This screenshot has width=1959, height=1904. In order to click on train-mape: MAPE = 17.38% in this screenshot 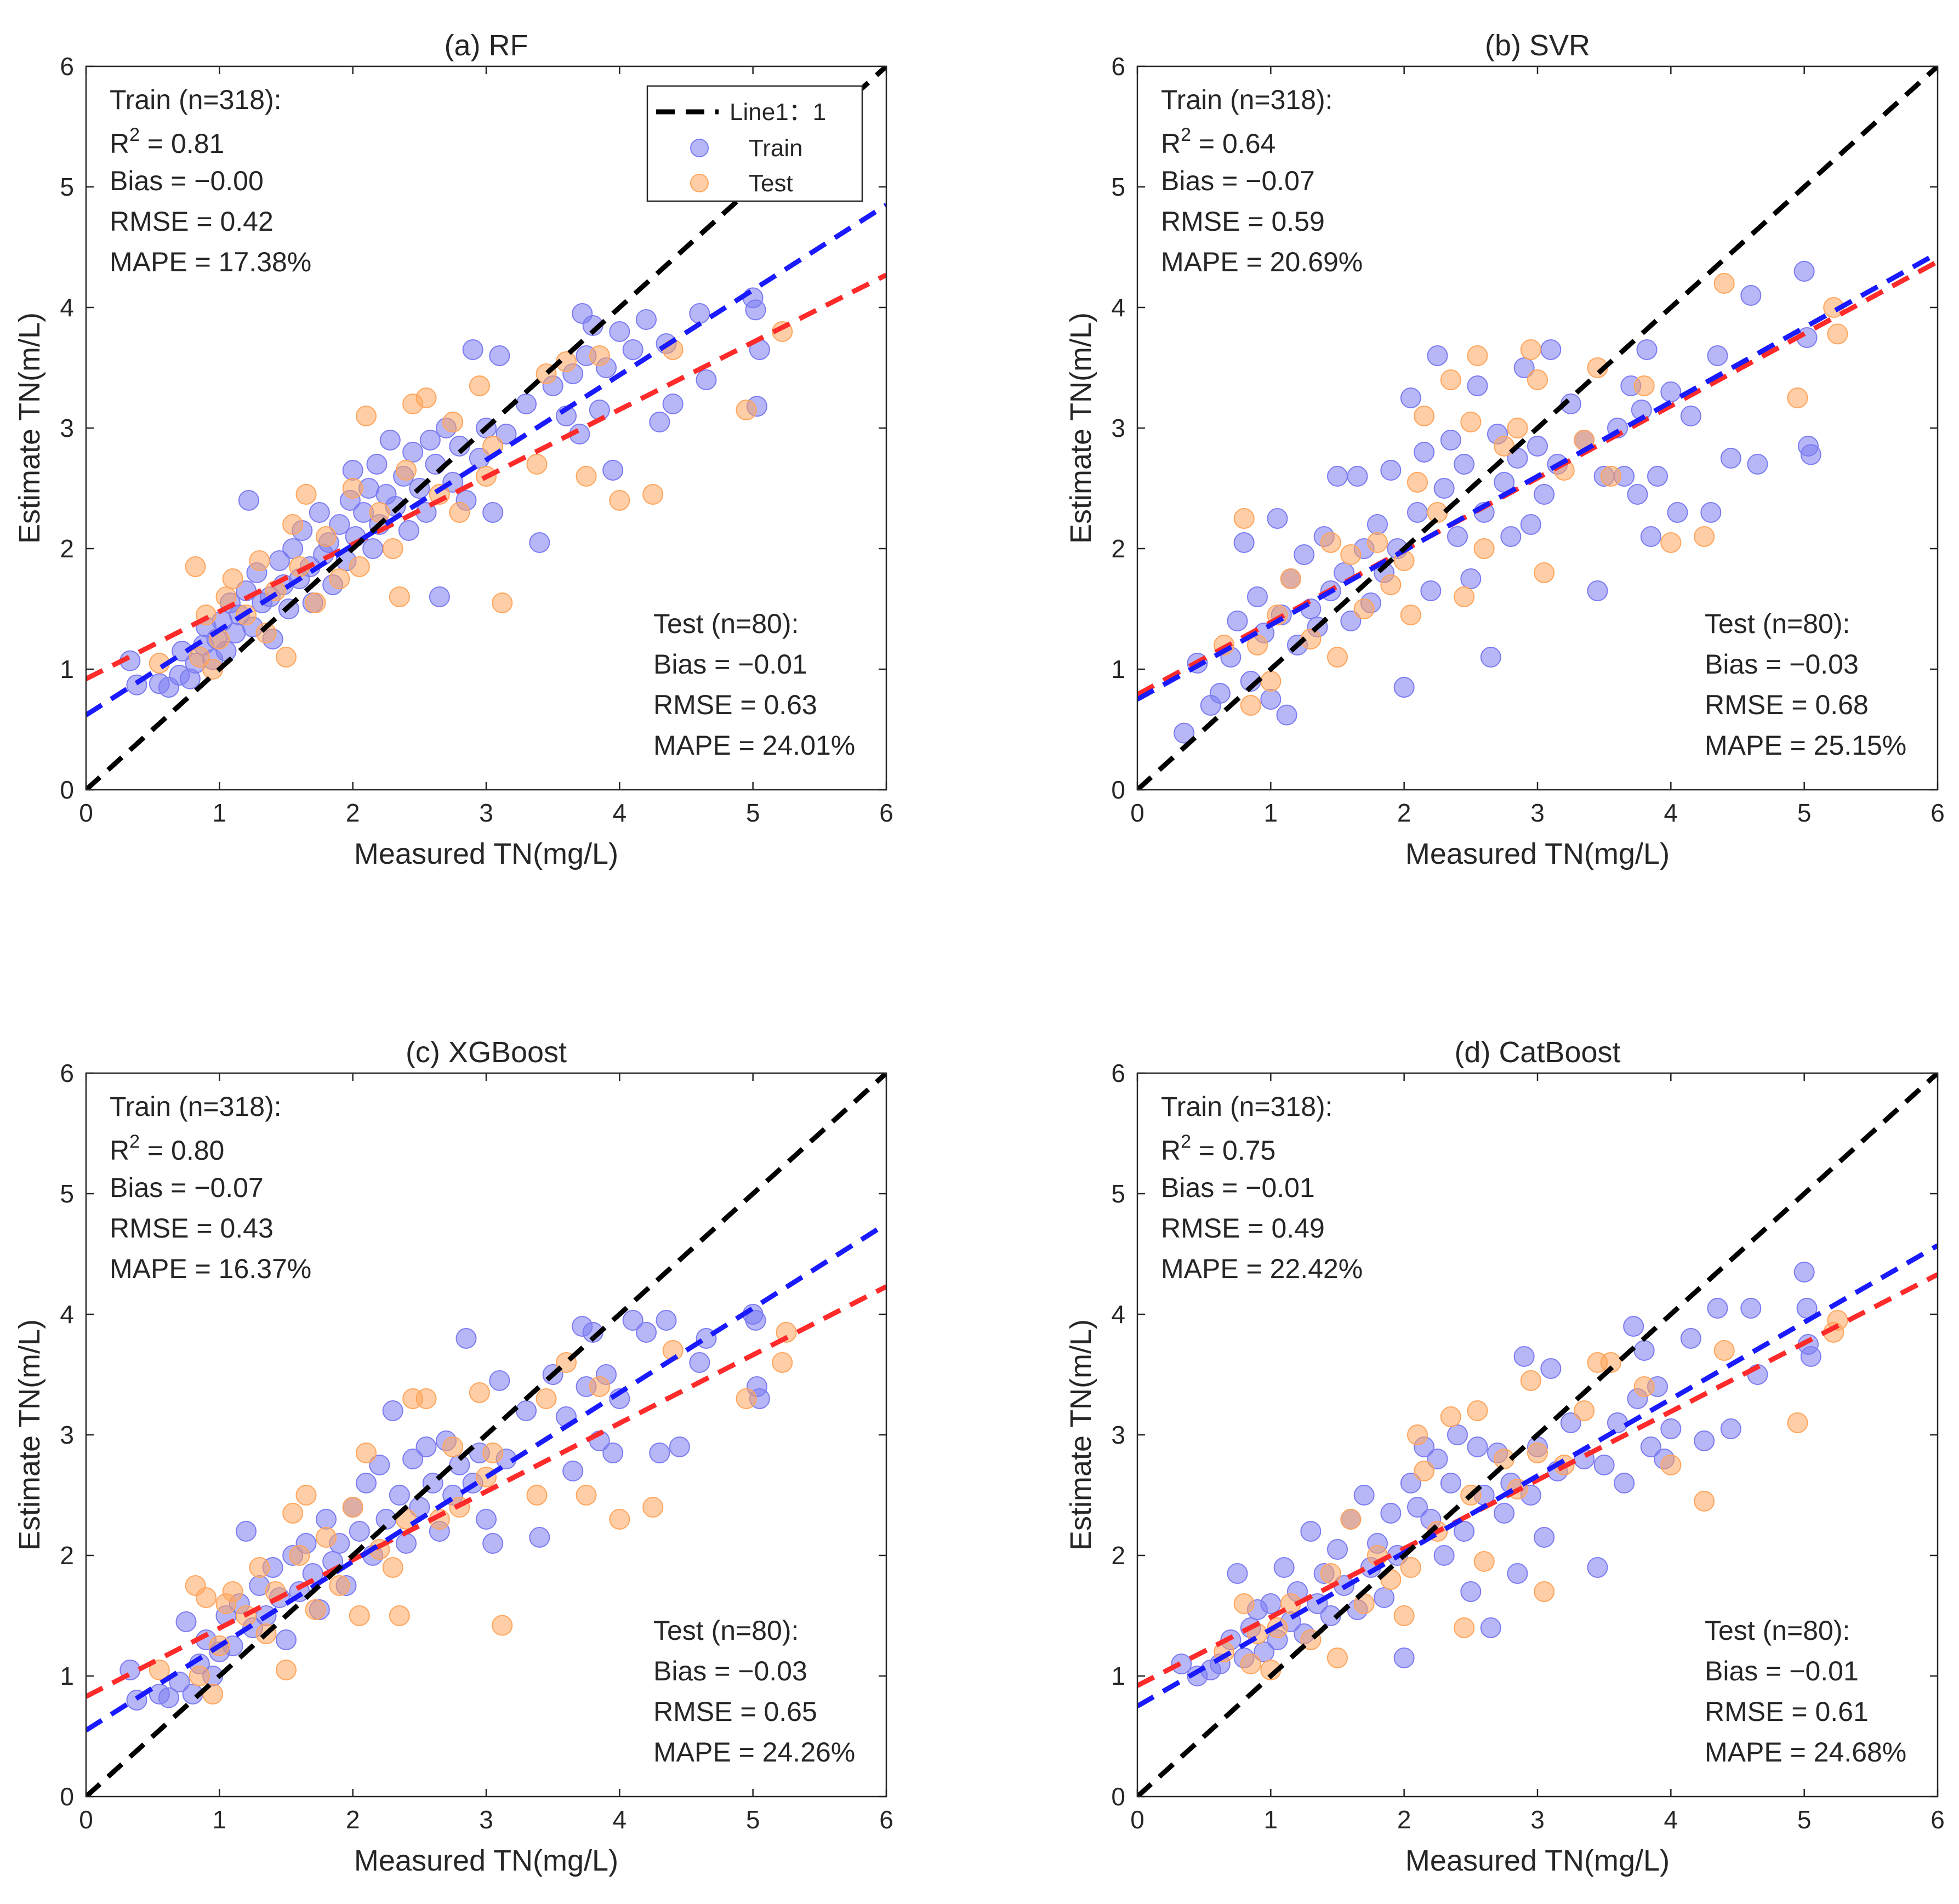, I will do `click(210, 262)`.